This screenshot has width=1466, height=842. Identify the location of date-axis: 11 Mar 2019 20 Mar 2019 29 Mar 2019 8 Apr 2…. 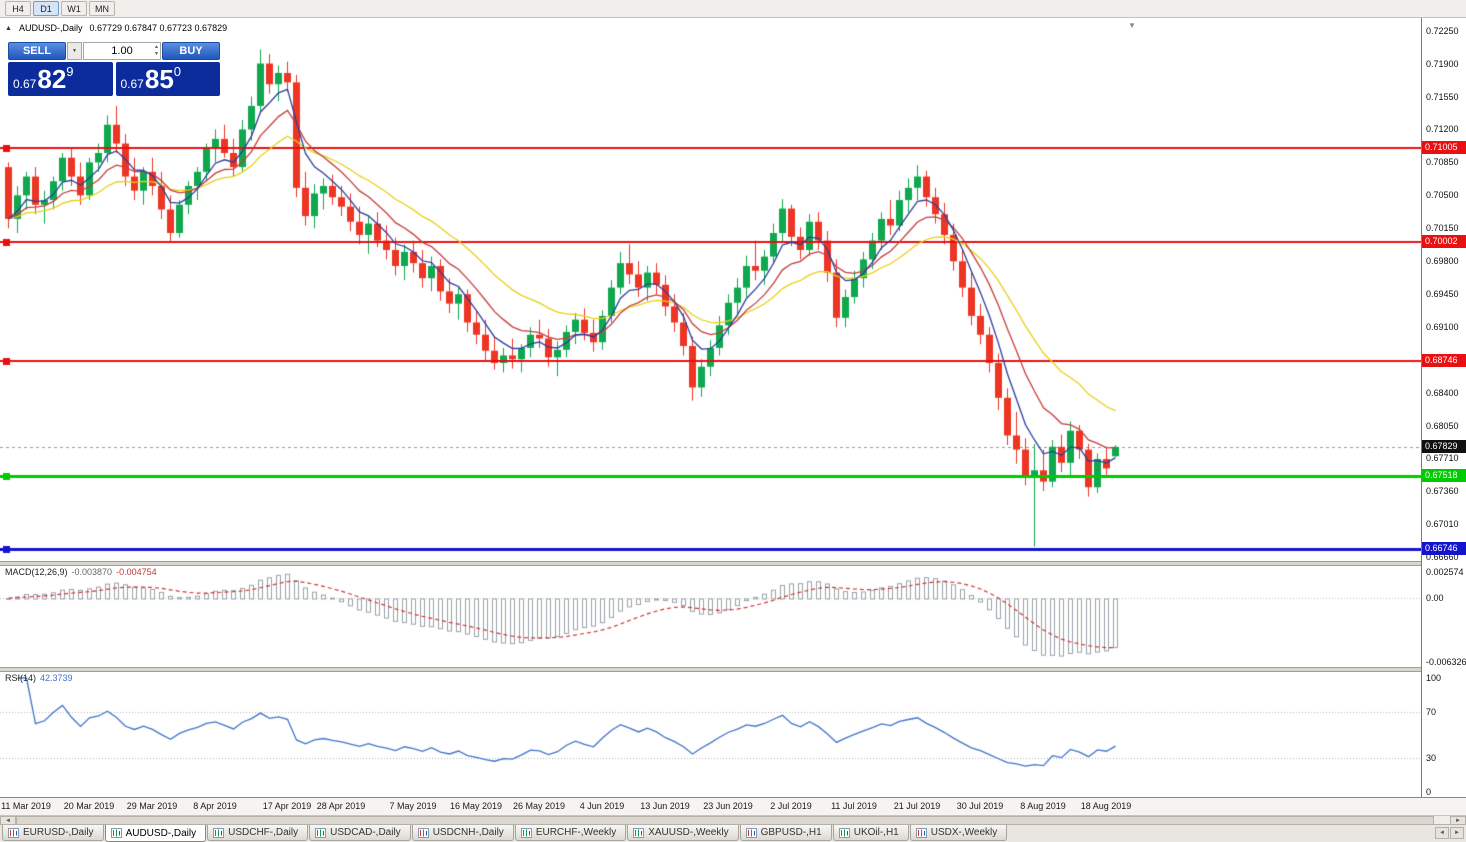
(733, 806).